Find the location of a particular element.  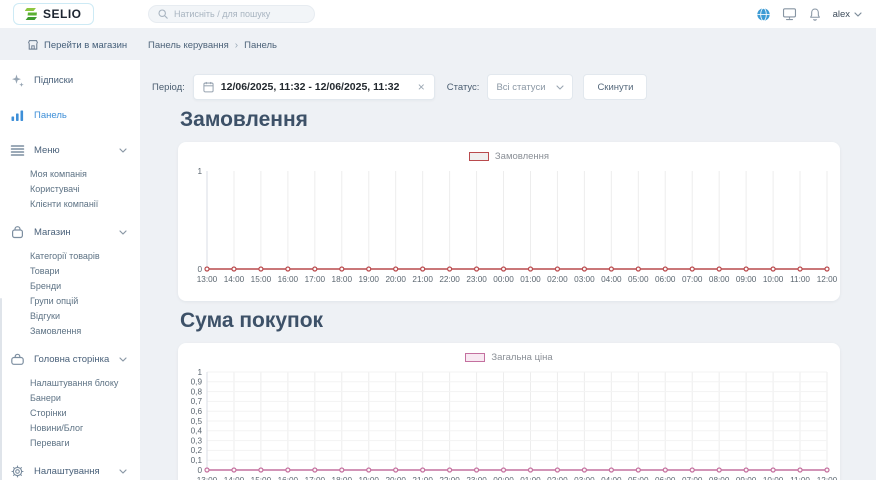

svg-text: 10:00 is located at coordinates (773, 279).